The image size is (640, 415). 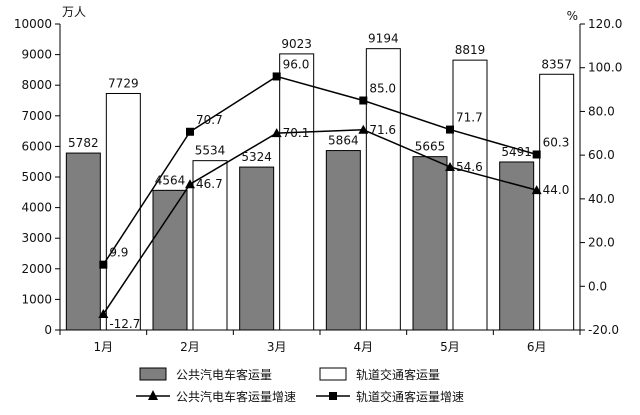 I want to click on bar-value-label: 7729, so click(x=123, y=83).